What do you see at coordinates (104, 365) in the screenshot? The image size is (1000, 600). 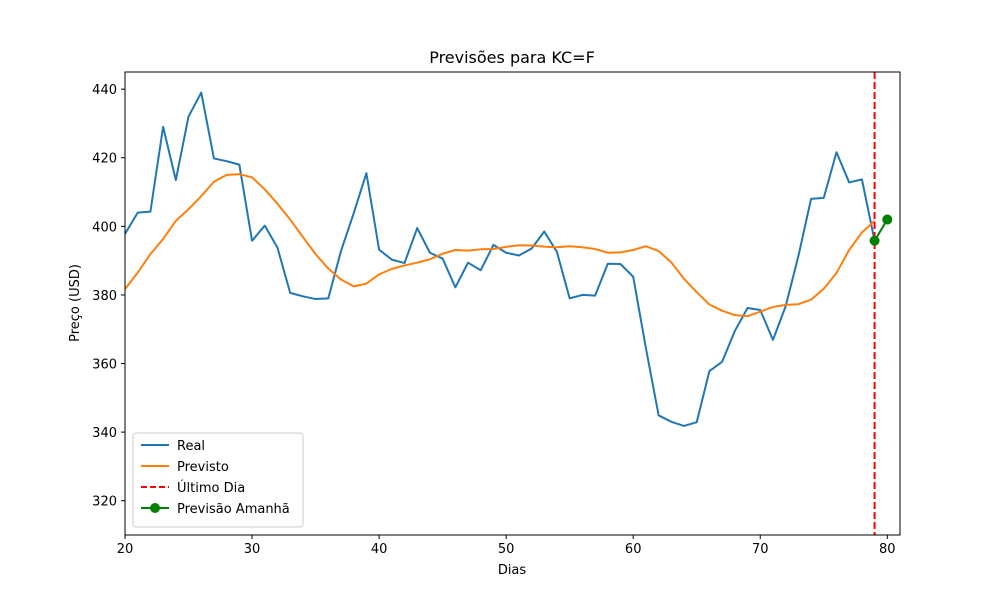 I see `y-tick-label: 360` at bounding box center [104, 365].